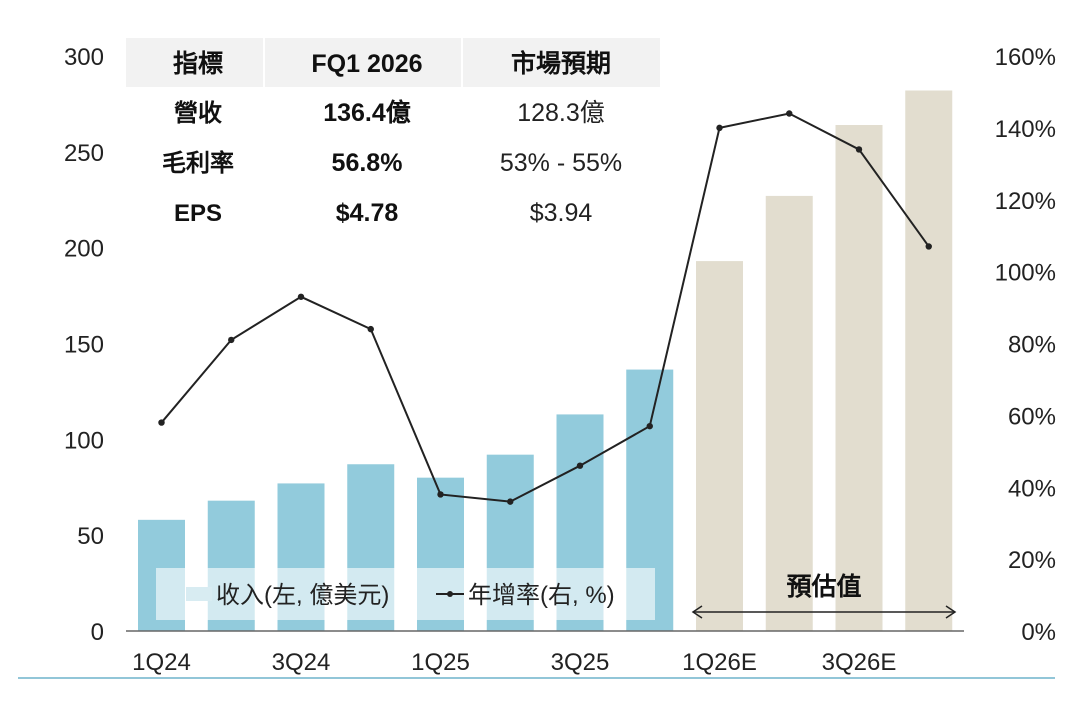  What do you see at coordinates (90, 536) in the screenshot?
I see `y-left-tick-label: 50` at bounding box center [90, 536].